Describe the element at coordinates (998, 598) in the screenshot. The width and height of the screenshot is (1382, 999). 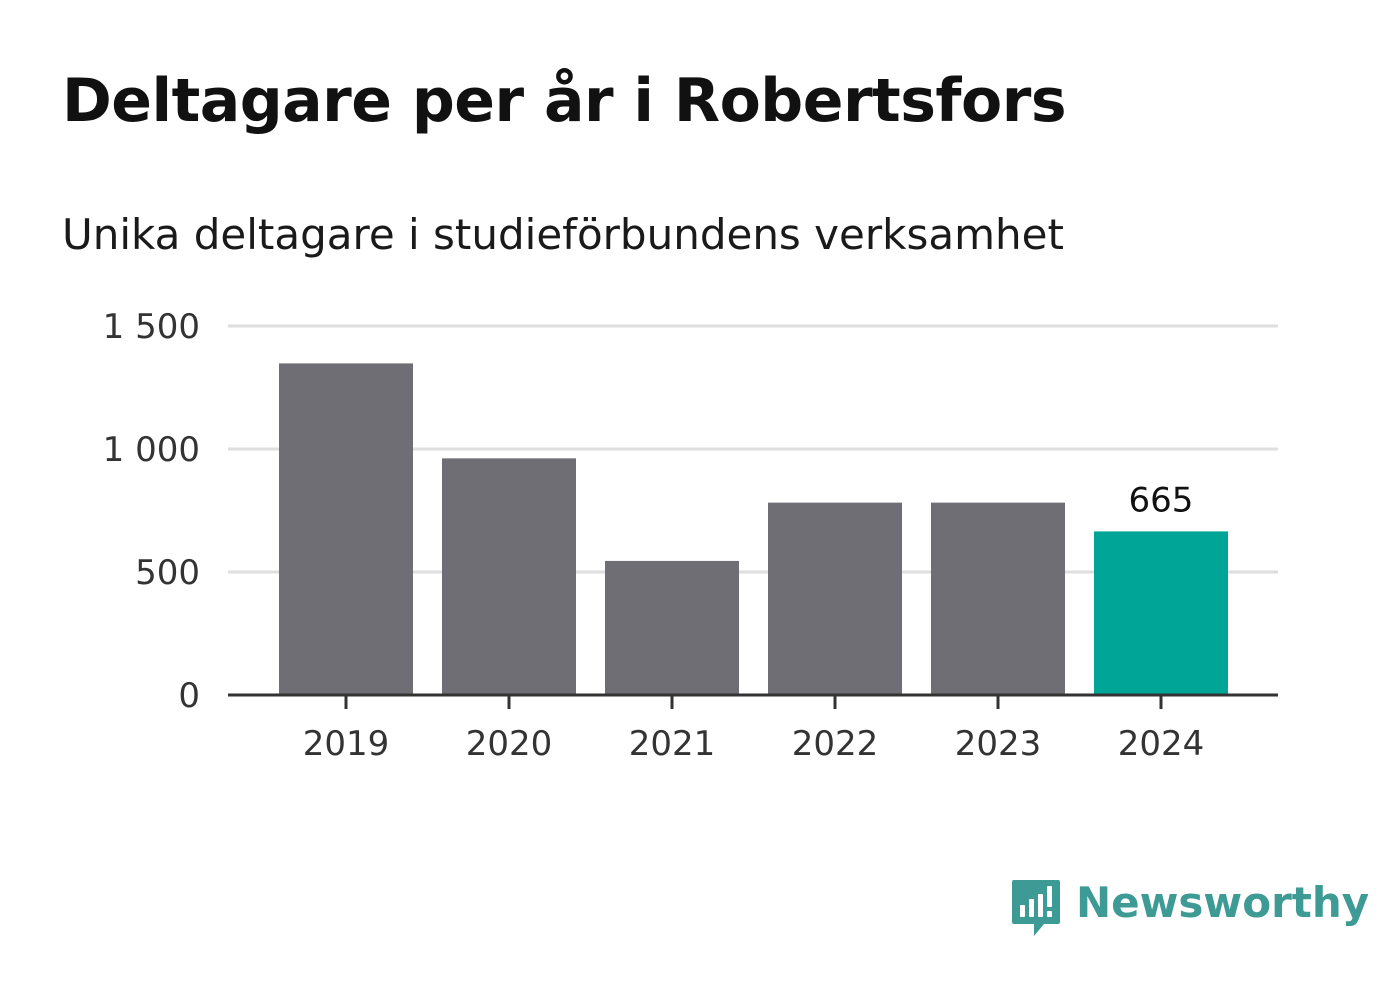
I see `bar-2023` at that location.